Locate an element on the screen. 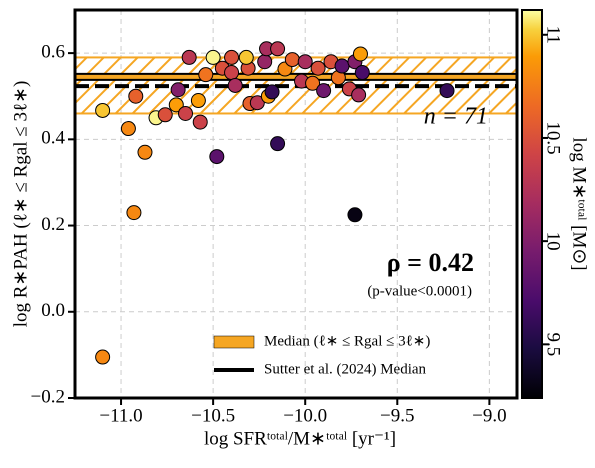 The image size is (595, 468). colorbar is located at coordinates (532, 204).